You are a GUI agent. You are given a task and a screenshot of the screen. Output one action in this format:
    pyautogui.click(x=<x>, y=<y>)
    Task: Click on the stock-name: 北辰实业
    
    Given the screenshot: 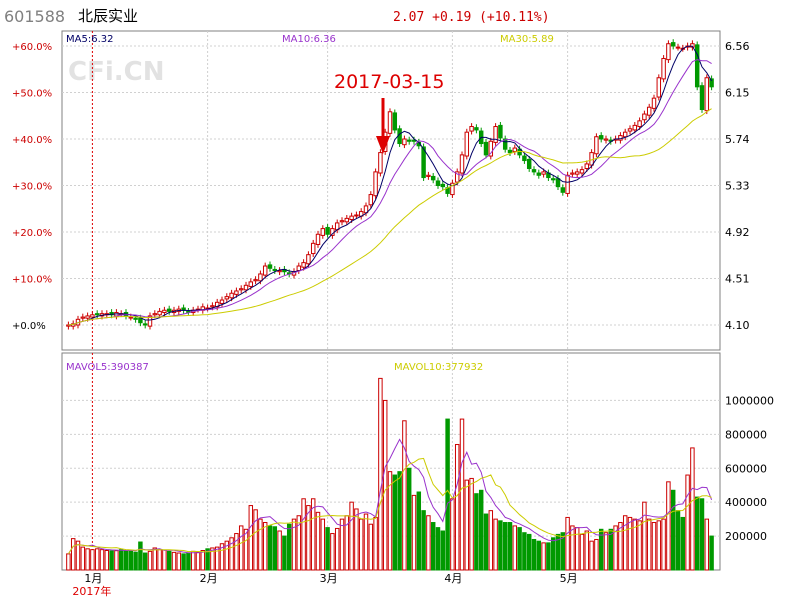 What is the action you would take?
    pyautogui.click(x=108, y=16)
    